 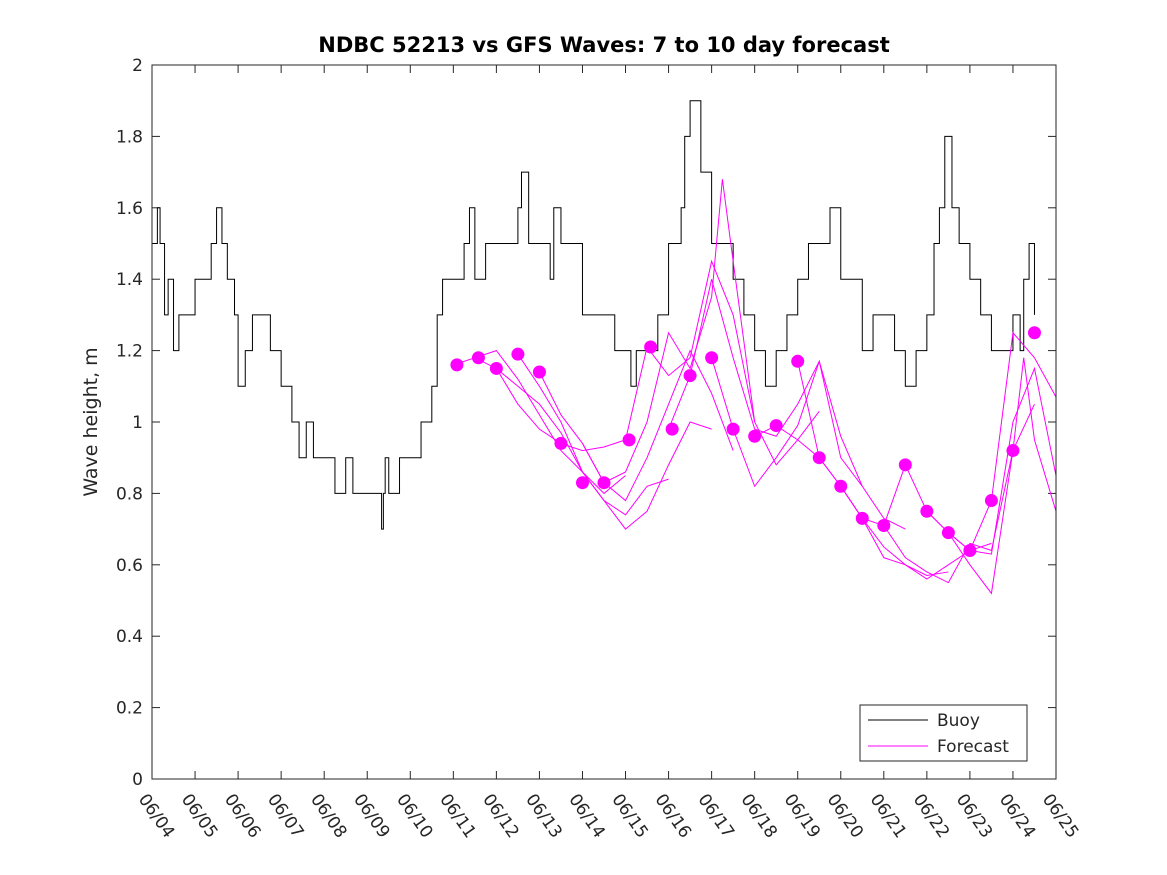 I want to click on y-axis-label: Wave height, m, so click(x=91, y=421).